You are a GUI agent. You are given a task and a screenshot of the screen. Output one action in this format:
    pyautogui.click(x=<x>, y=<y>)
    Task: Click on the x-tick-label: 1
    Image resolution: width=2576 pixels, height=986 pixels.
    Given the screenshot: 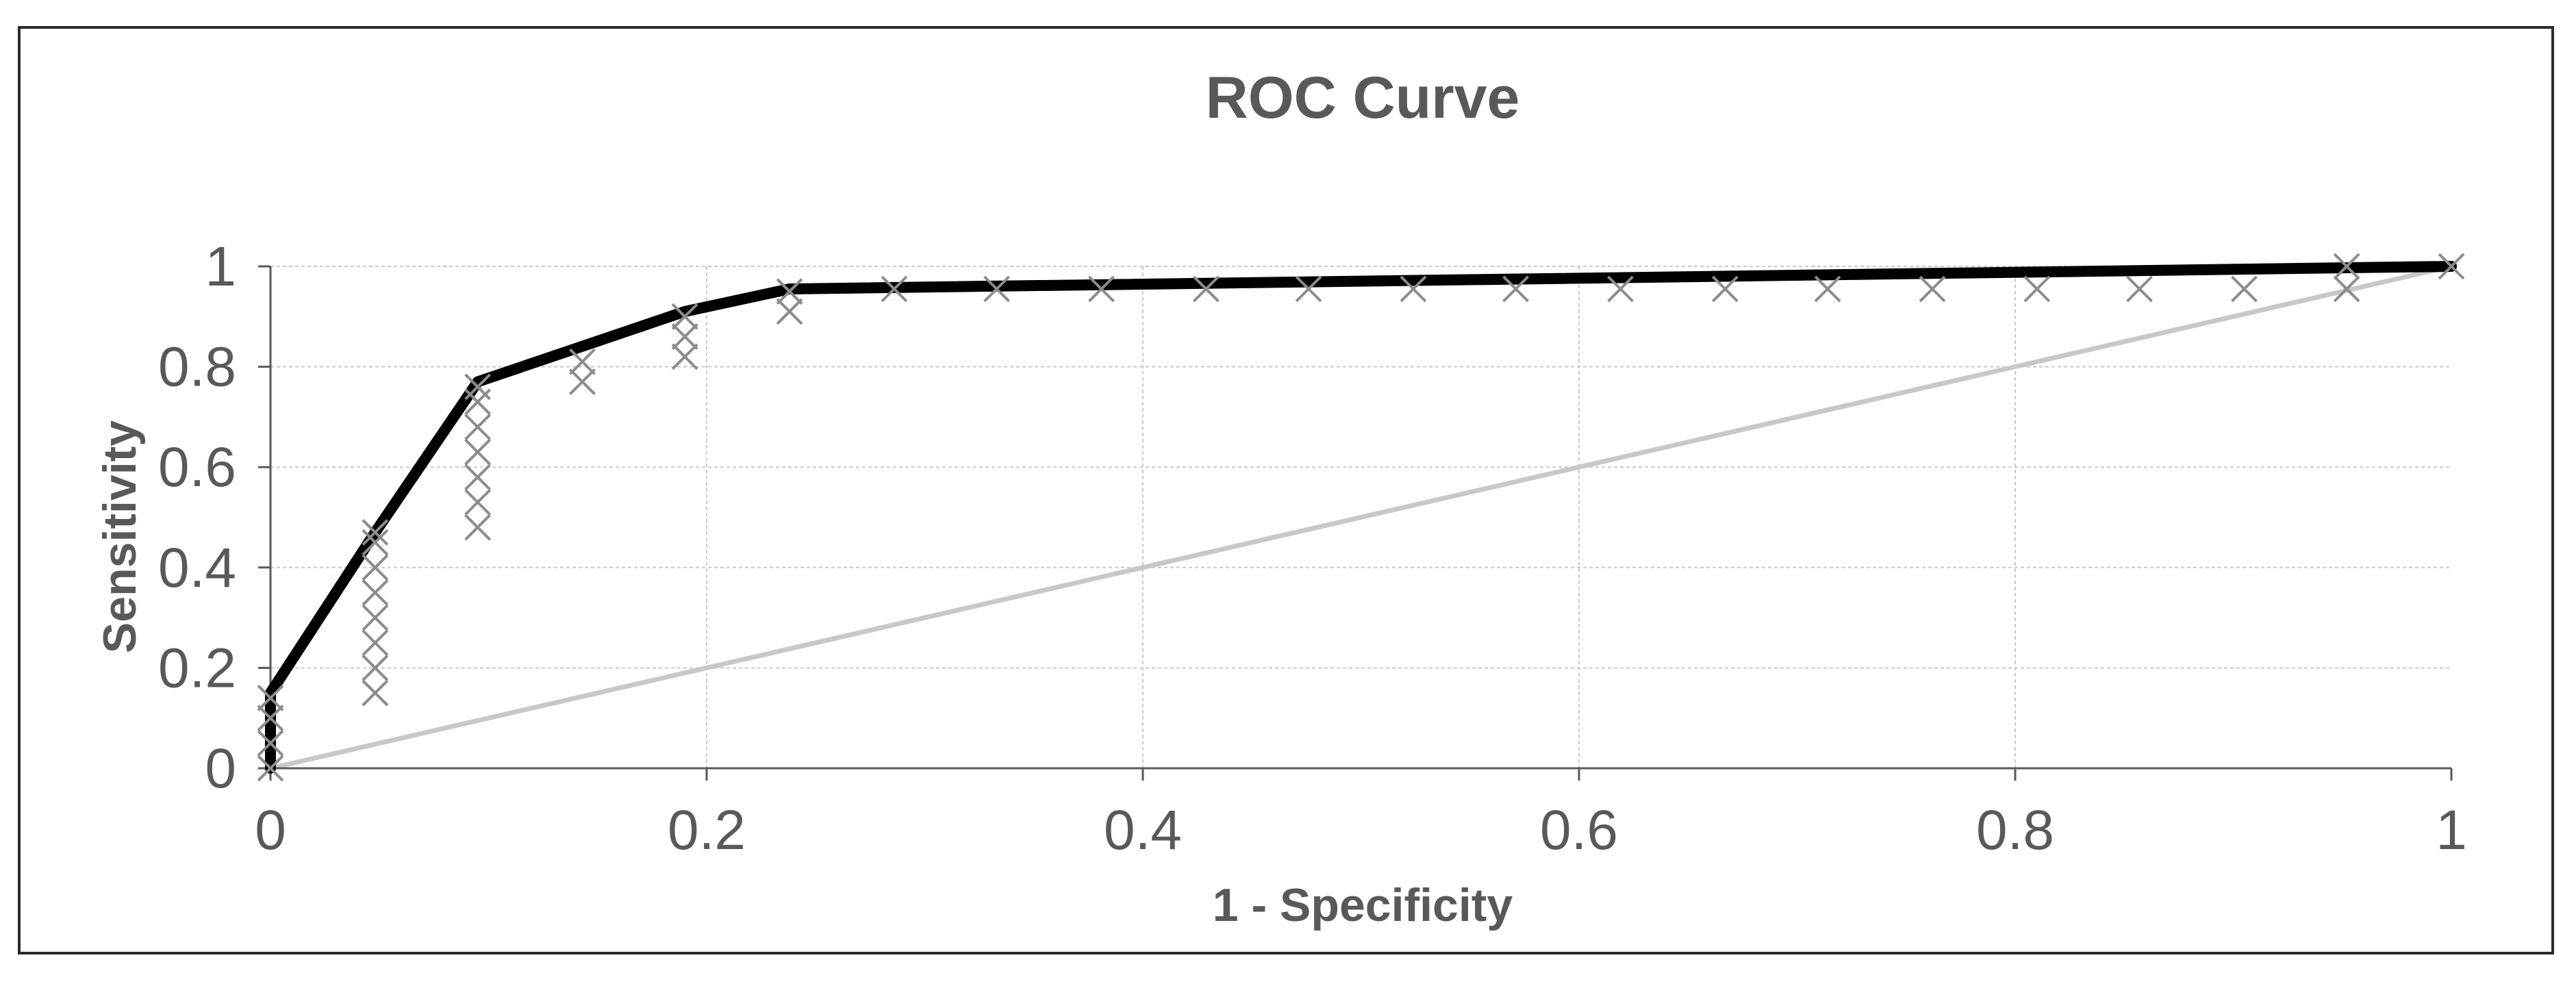 What is the action you would take?
    pyautogui.click(x=2451, y=830)
    